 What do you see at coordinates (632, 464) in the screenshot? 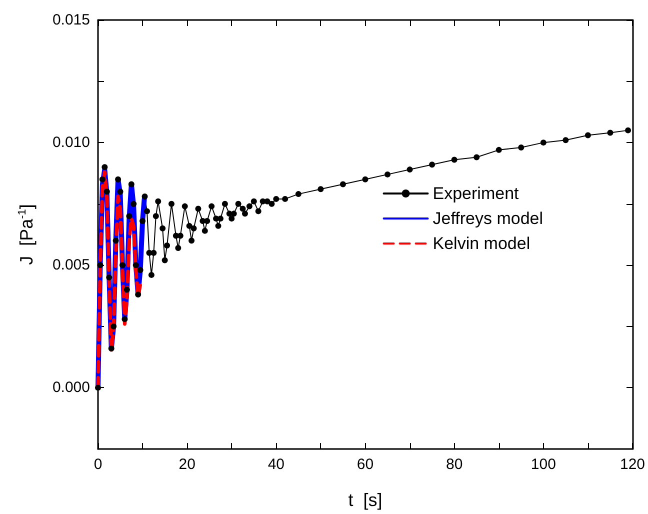
I see `x-tick-label: 120` at bounding box center [632, 464].